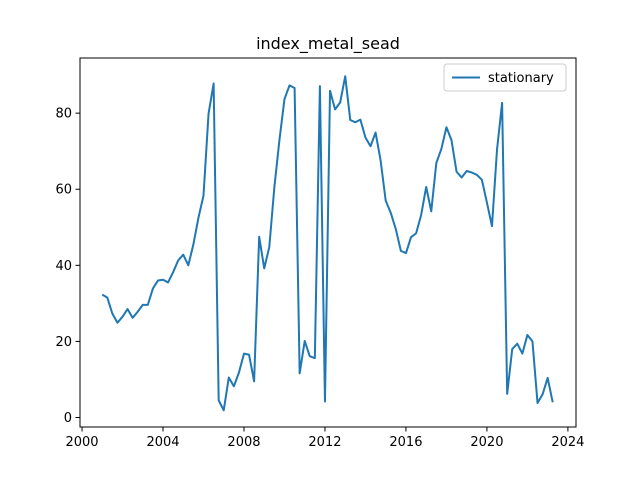  Describe the element at coordinates (521, 78) in the screenshot. I see `legend-label: stationary` at that location.